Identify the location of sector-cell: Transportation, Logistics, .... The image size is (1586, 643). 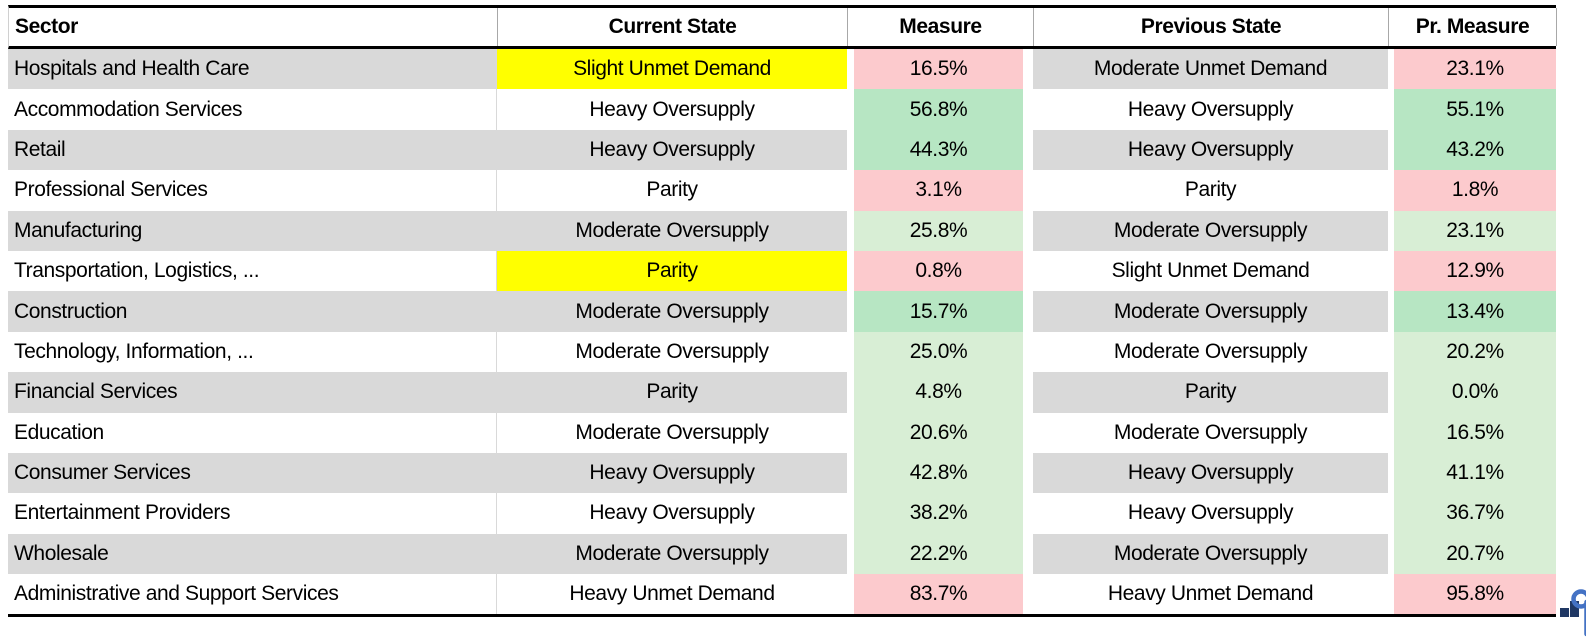
(252, 271).